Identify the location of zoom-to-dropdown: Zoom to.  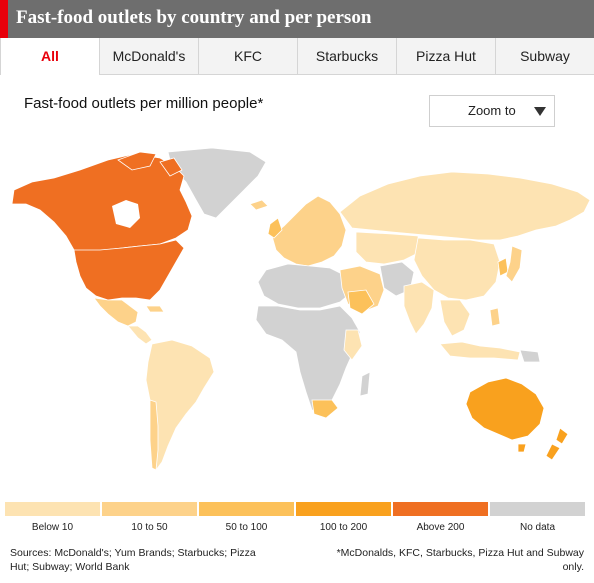
(492, 111).